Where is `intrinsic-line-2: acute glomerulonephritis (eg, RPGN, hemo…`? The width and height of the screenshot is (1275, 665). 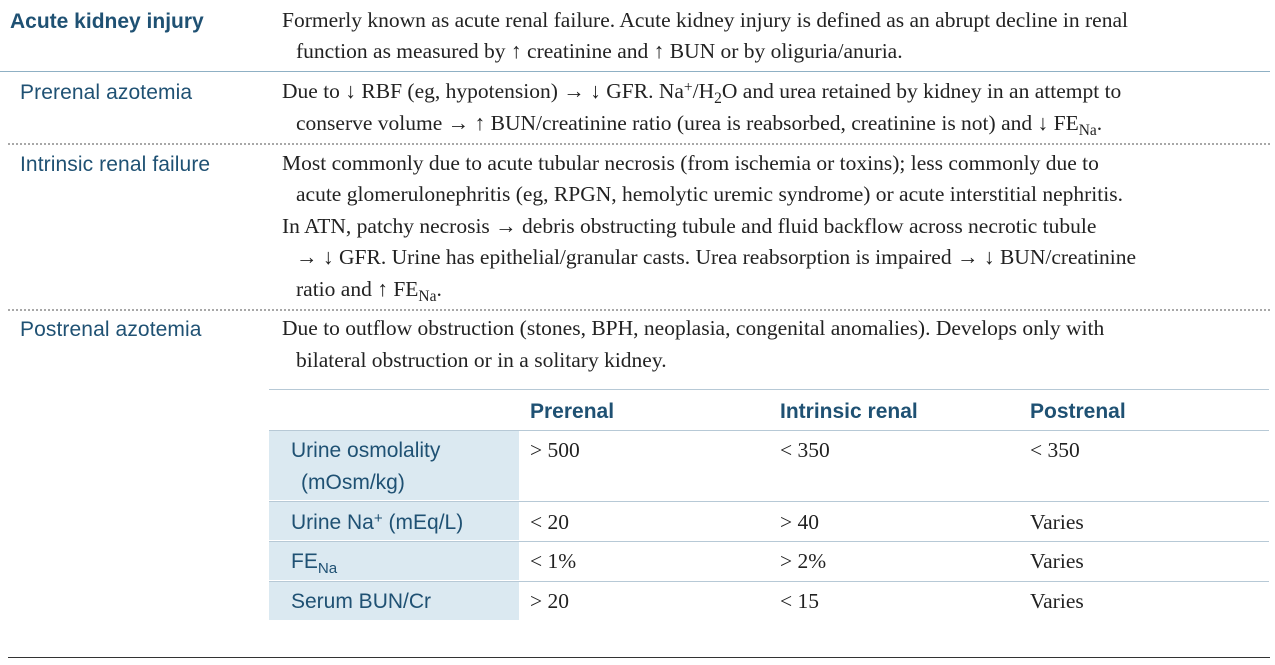 intrinsic-line-2: acute glomerulonephritis (eg, RPGN, hemo… is located at coordinates (709, 194).